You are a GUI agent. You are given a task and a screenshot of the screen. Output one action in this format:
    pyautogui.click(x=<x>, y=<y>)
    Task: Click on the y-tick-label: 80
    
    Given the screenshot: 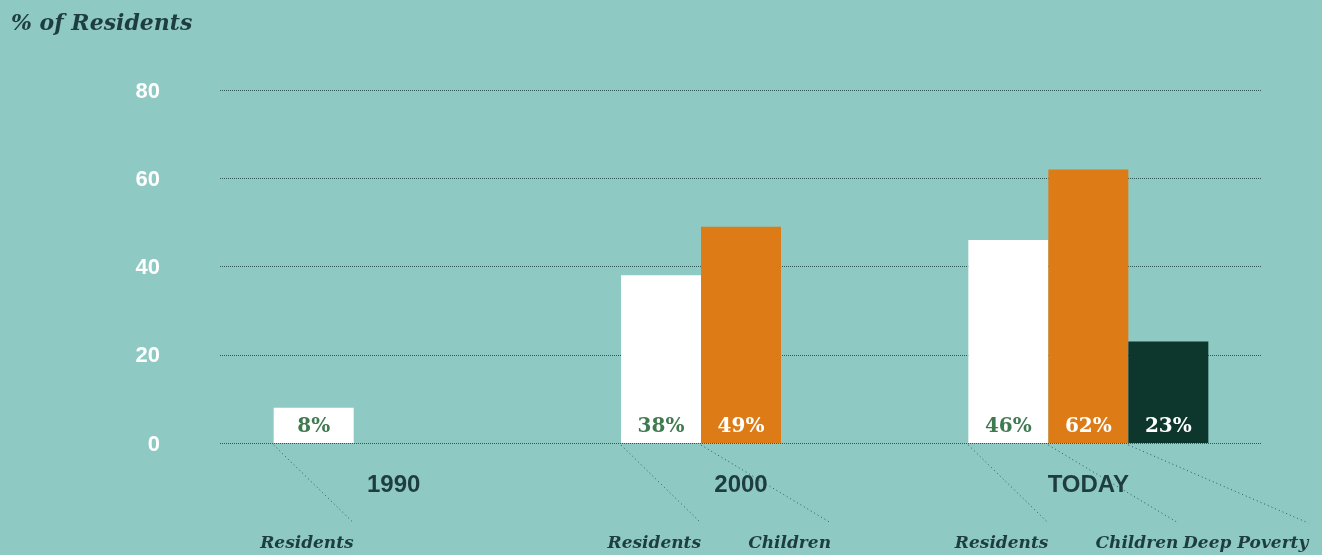 What is the action you would take?
    pyautogui.click(x=147, y=90)
    